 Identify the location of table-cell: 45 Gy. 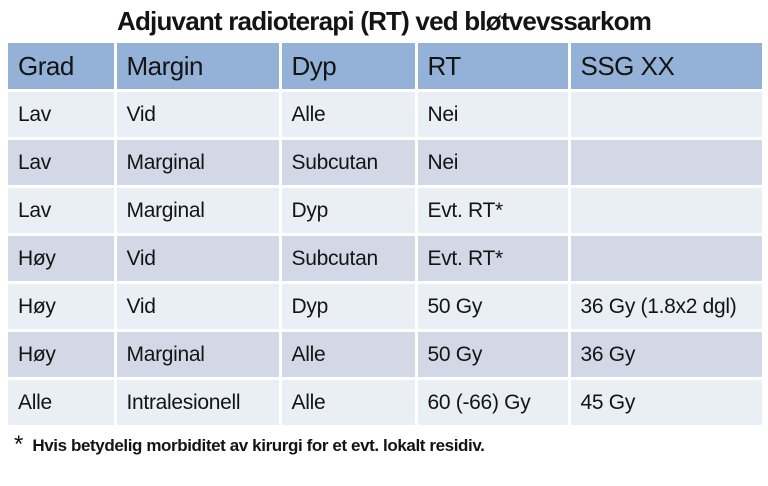
(664, 401).